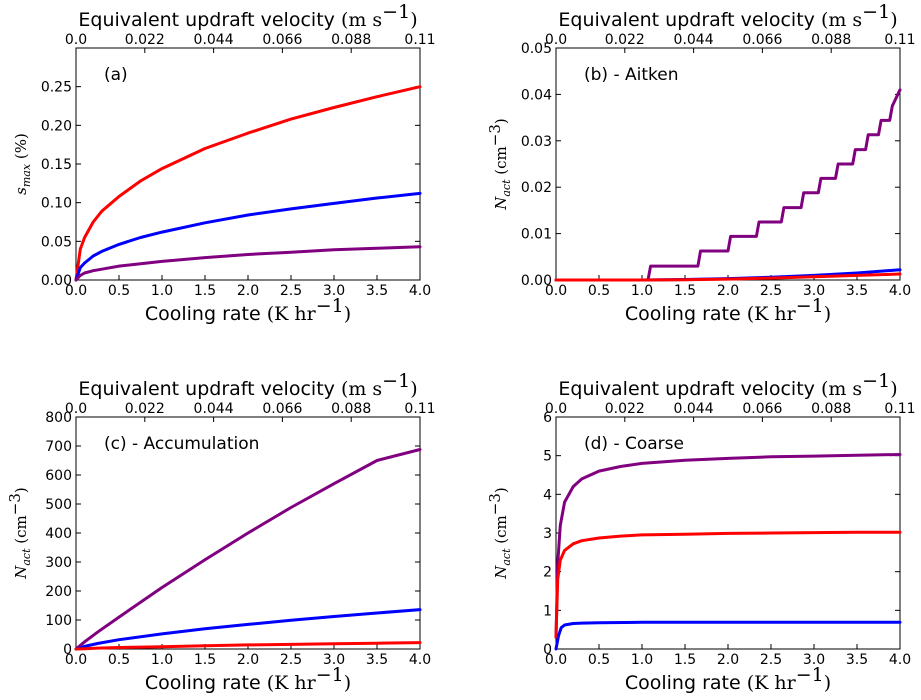  I want to click on y-tick-label: 0.04, so click(536, 95).